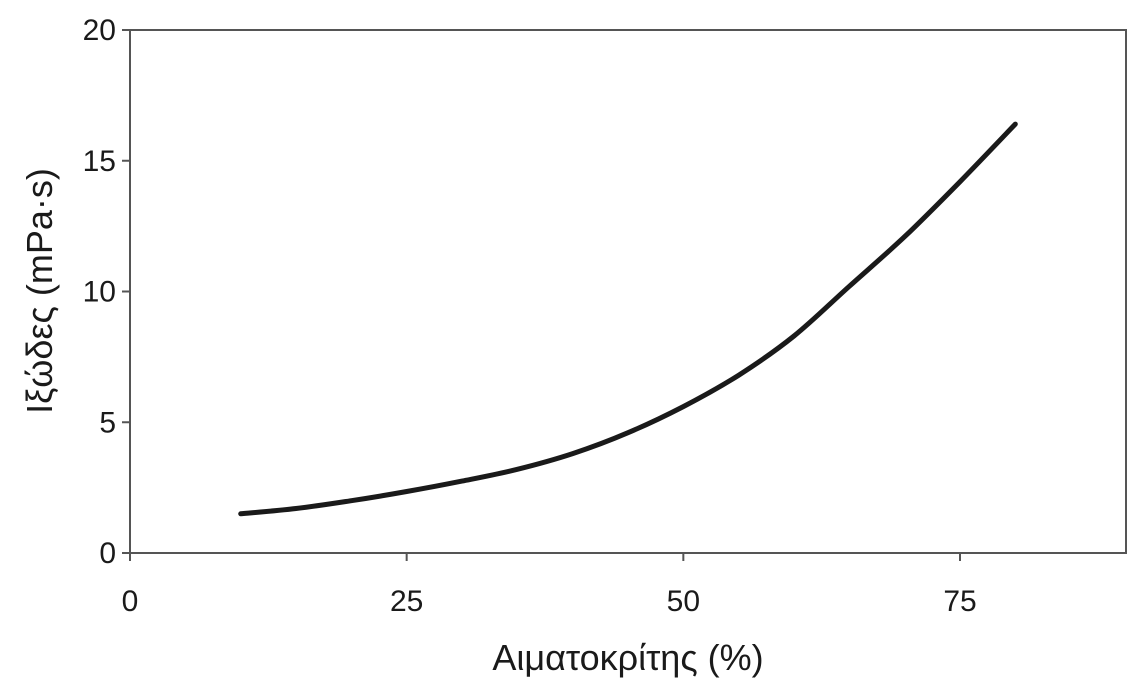  What do you see at coordinates (107, 553) in the screenshot?
I see `y-tick-label: 0` at bounding box center [107, 553].